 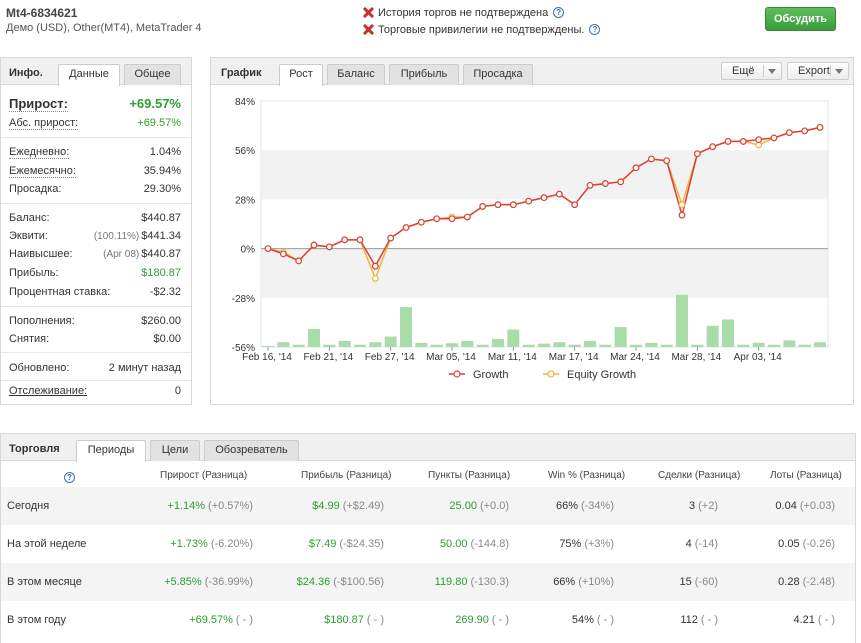 I want to click on more-label: Ещё, so click(x=743, y=71).